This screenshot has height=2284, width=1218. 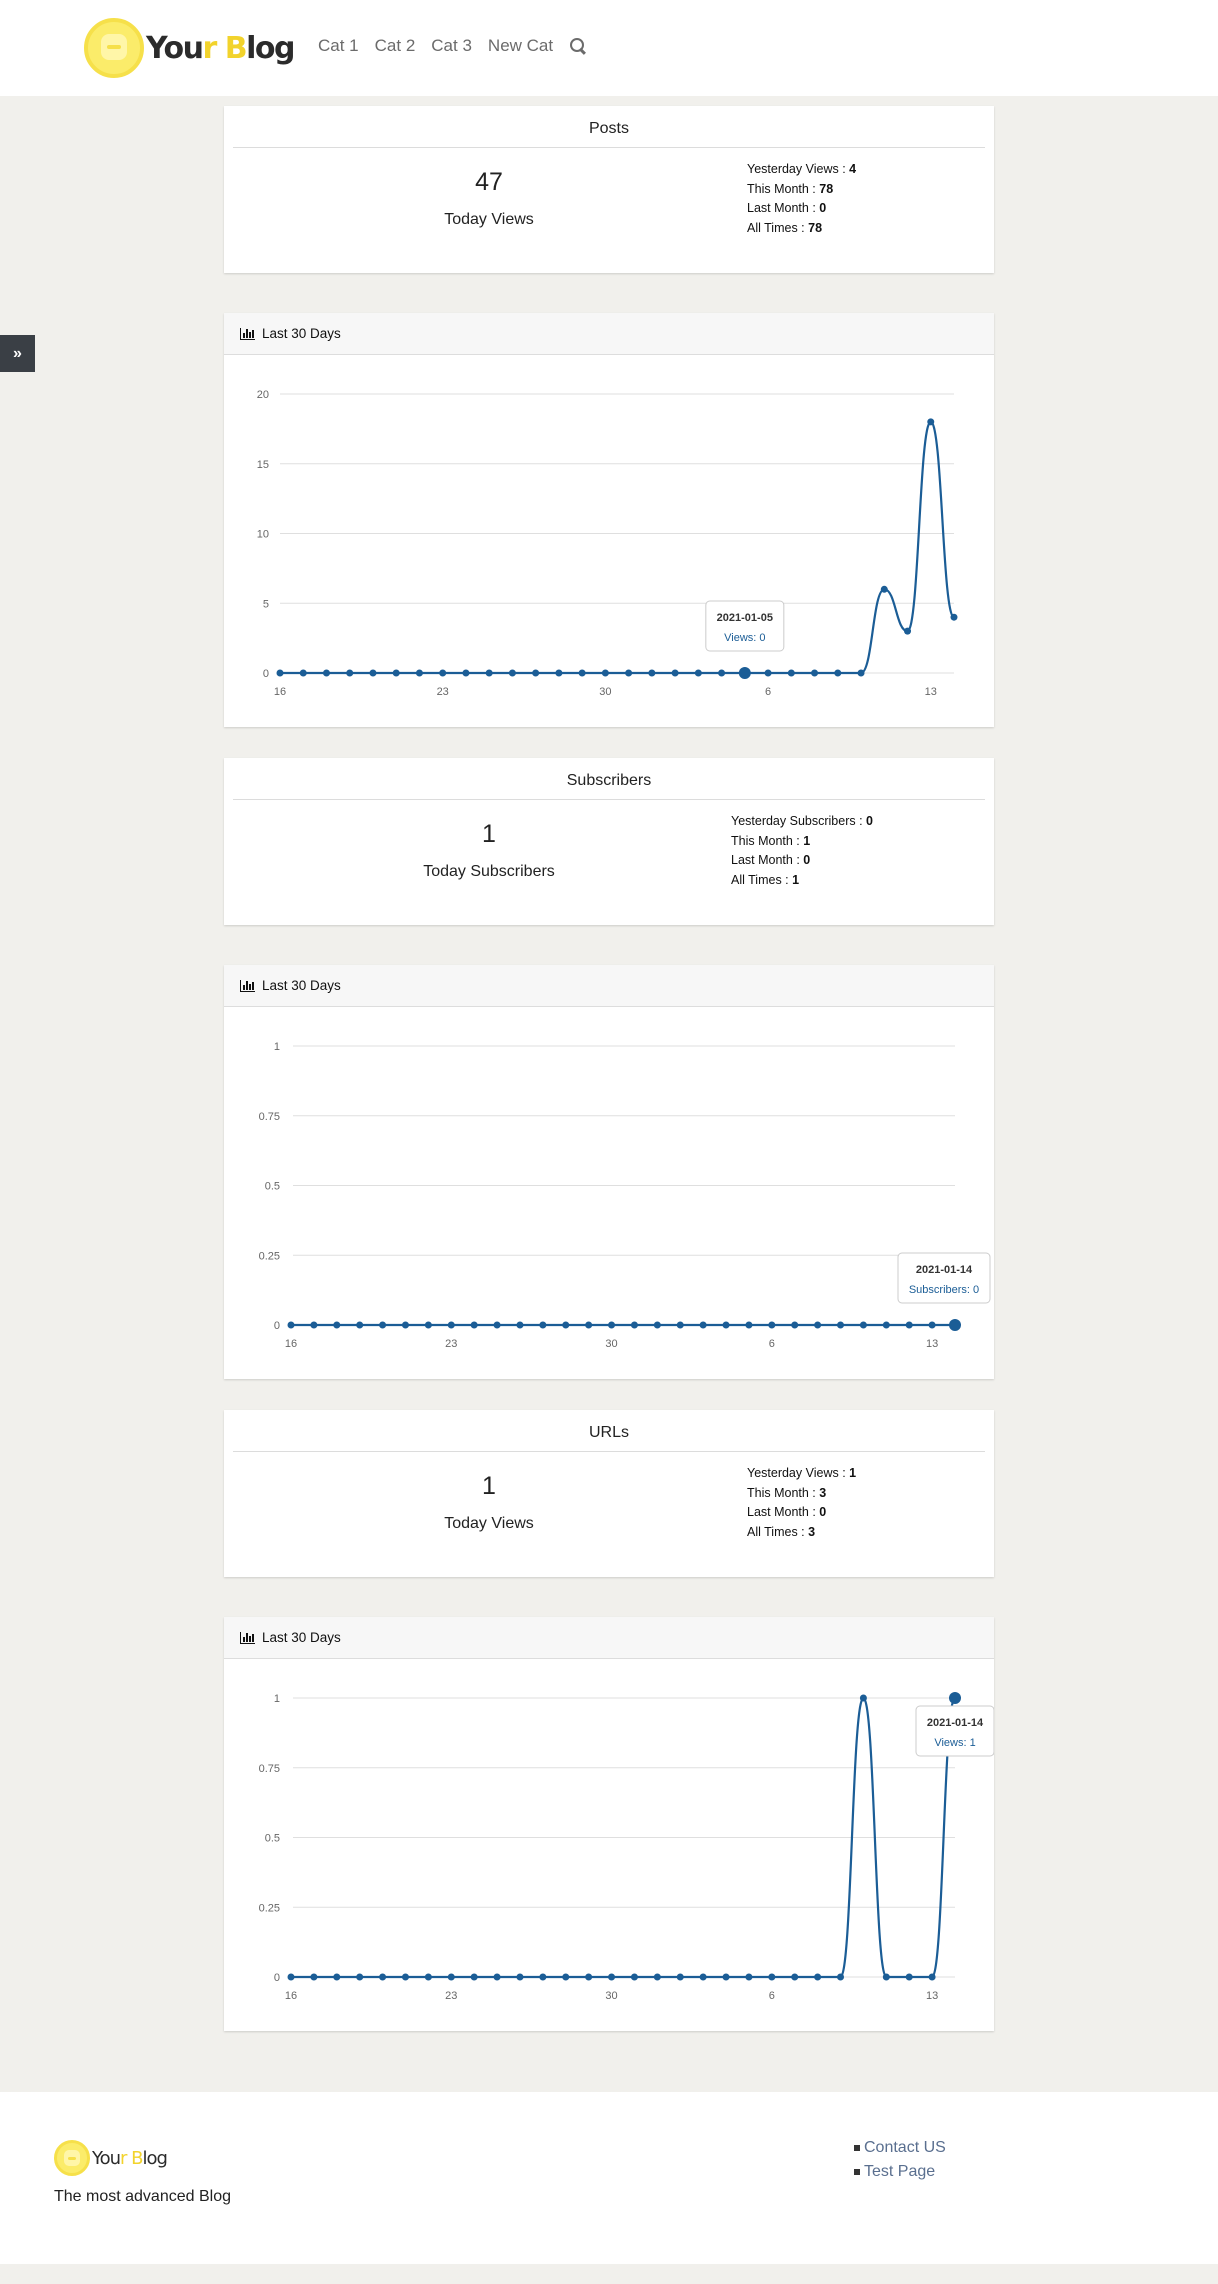 I want to click on tooltip-value: Views: 0, so click(x=744, y=638).